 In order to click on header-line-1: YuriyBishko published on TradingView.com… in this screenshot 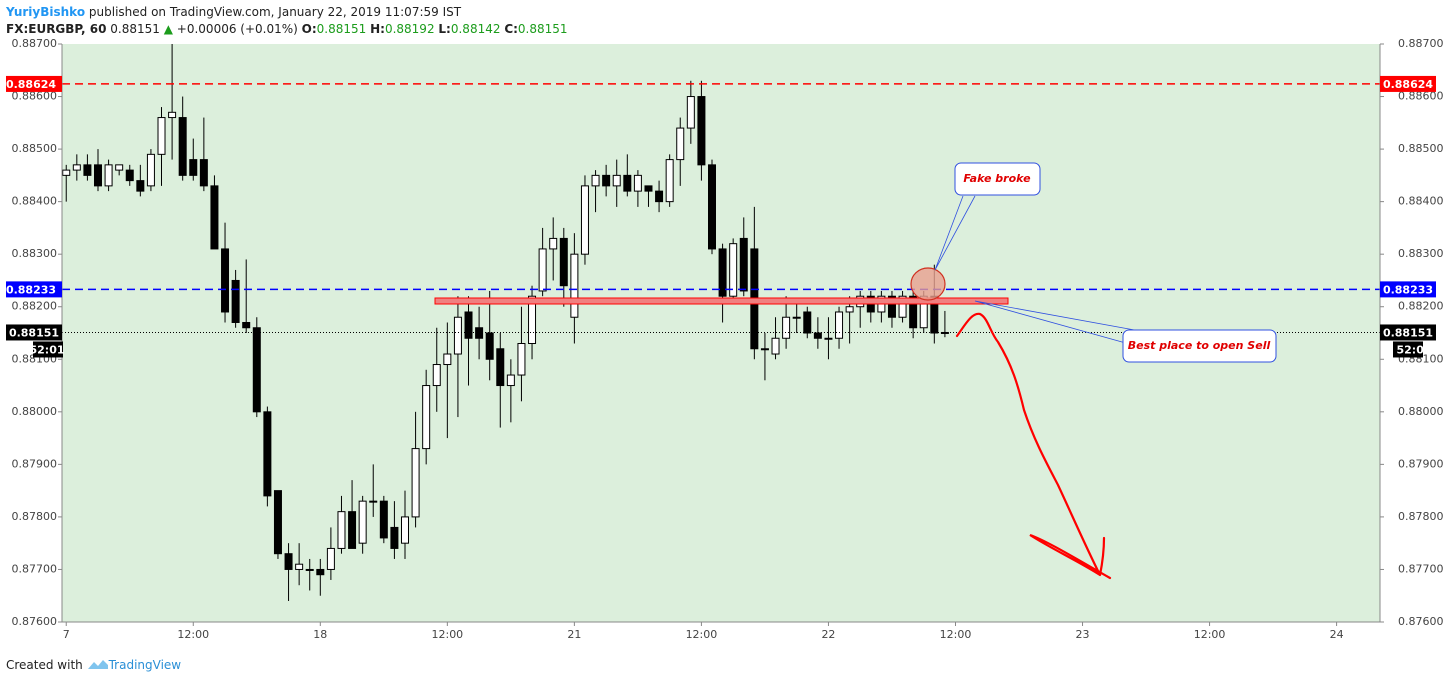, I will do `click(287, 12)`.